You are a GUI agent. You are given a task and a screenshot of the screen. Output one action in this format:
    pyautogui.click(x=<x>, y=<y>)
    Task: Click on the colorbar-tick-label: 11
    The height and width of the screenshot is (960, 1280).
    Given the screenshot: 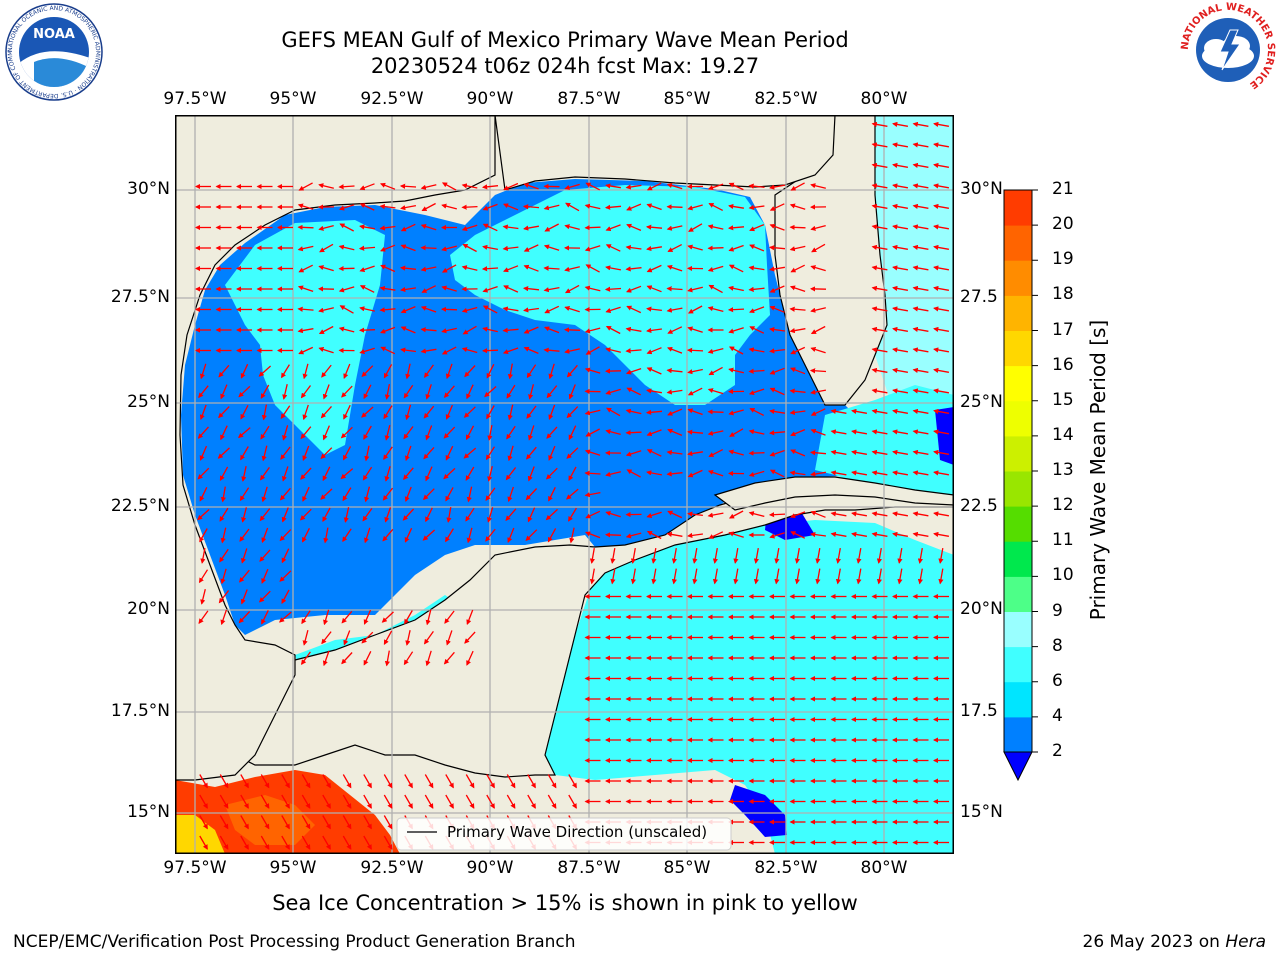 What is the action you would take?
    pyautogui.click(x=1063, y=540)
    